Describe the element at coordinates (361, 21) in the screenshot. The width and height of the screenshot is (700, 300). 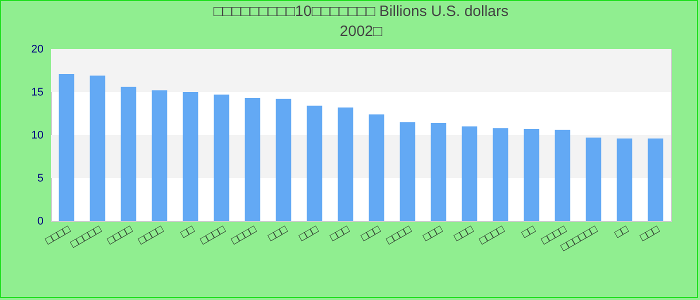
I see `chart-title: □□□□□□□□□10□□□□□□□ Billions U.S. dollars 2002□` at that location.